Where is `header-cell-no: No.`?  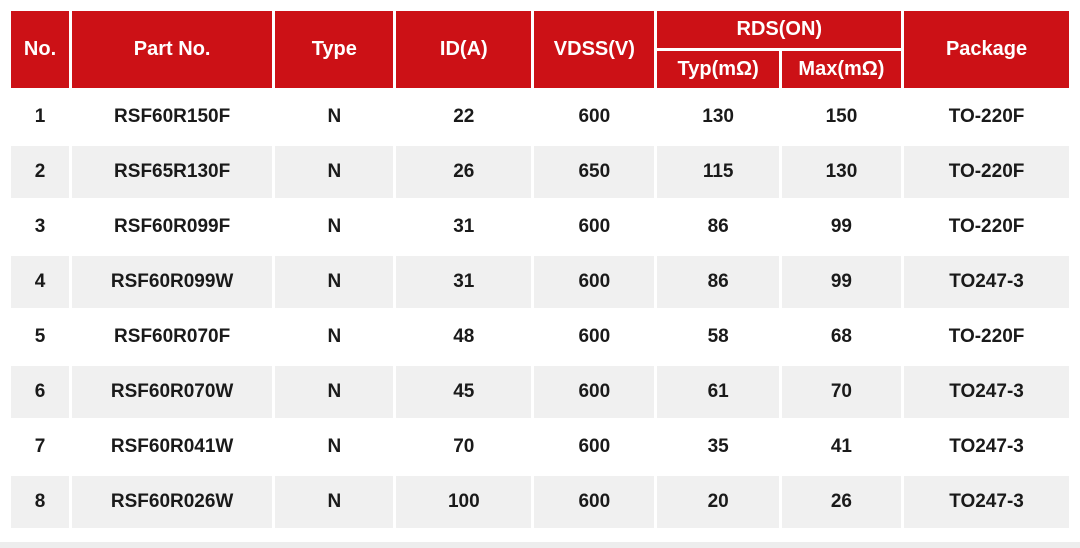 header-cell-no: No. is located at coordinates (40, 49).